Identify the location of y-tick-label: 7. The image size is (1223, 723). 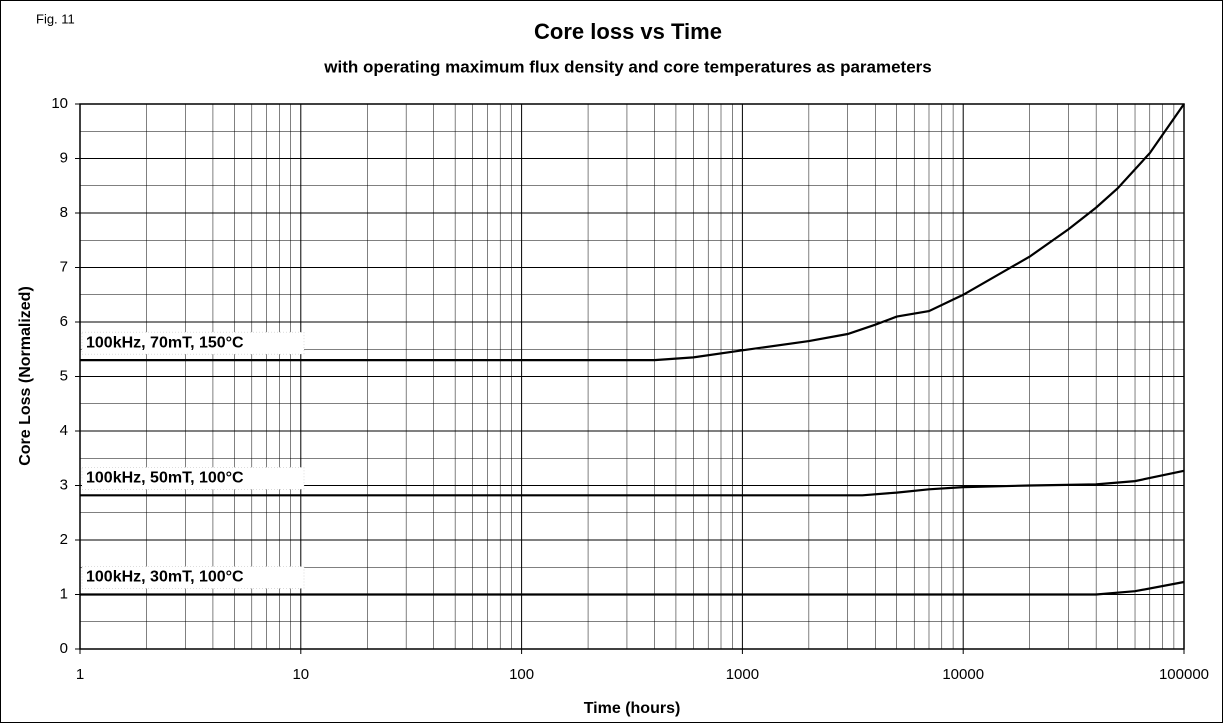
(64, 266).